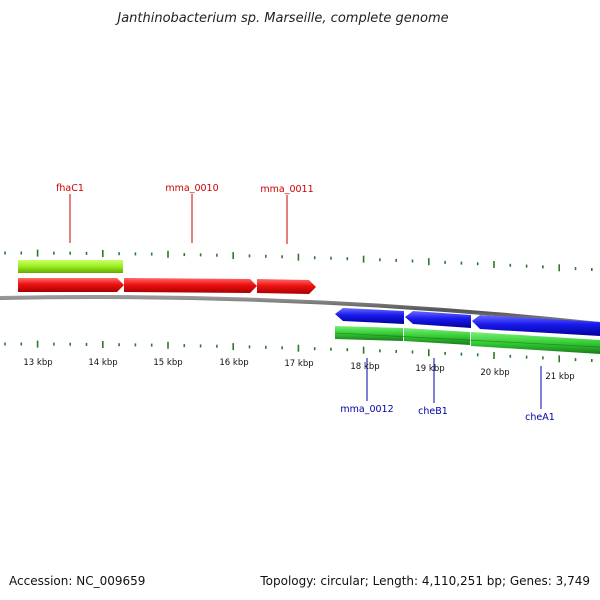 The height and width of the screenshot is (600, 600). What do you see at coordinates (298, 351) in the screenshot?
I see `lower-tick-row` at bounding box center [298, 351].